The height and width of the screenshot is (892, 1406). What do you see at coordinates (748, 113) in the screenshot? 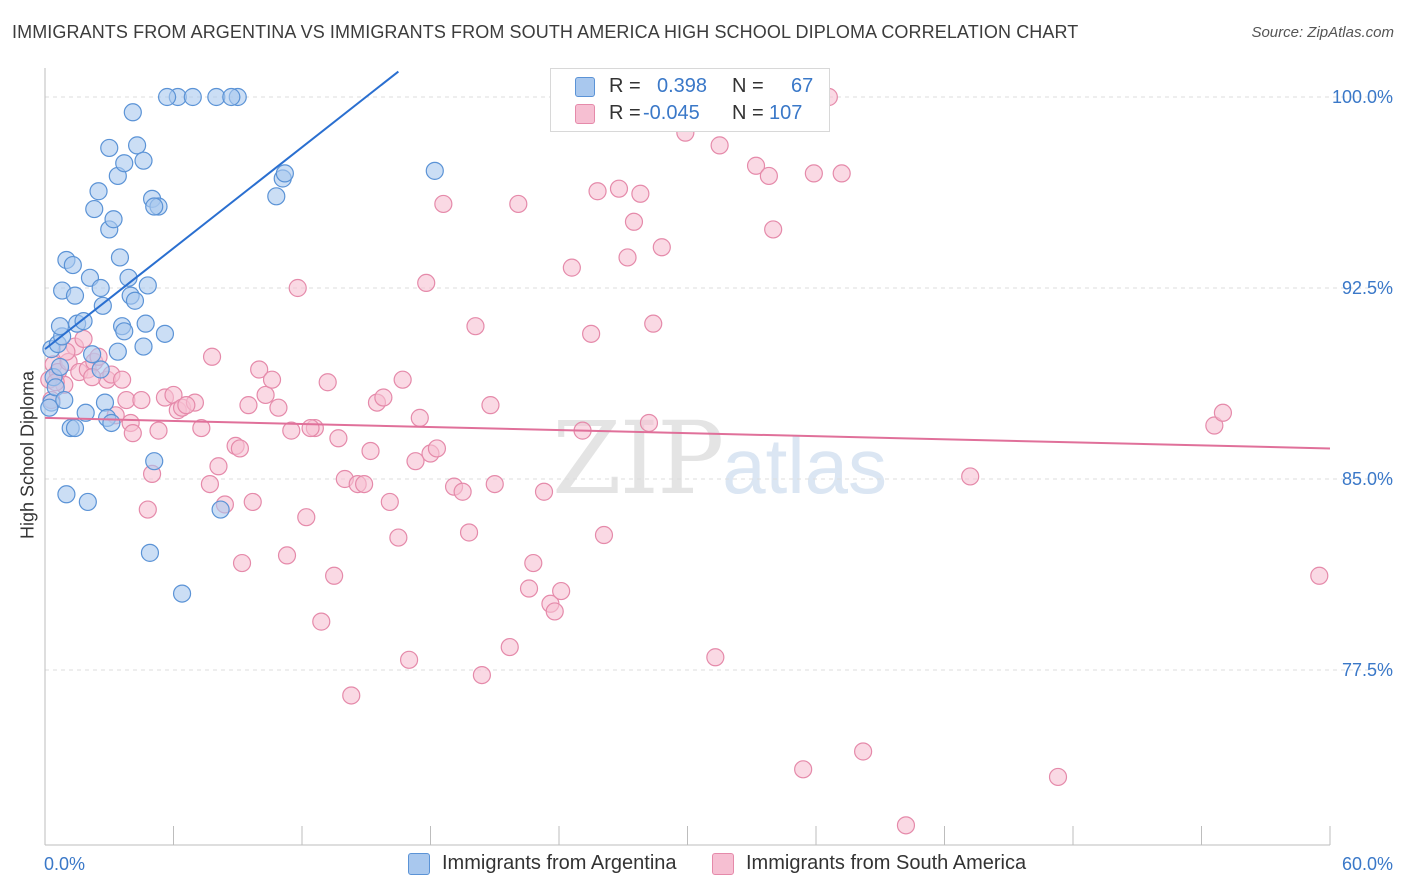
I see `legend-n-label: N =` at bounding box center [748, 113].